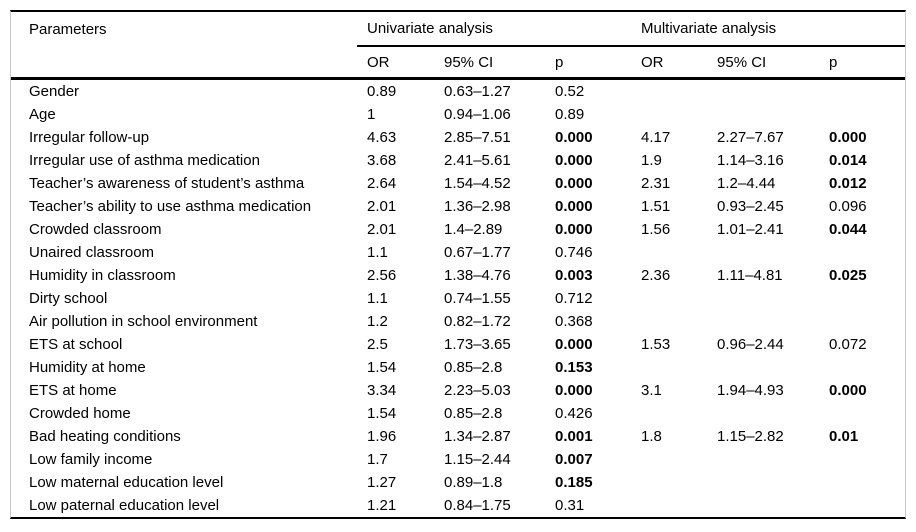 The width and height of the screenshot is (916, 532). I want to click on cell-univariate-p: 0.153, so click(574, 367).